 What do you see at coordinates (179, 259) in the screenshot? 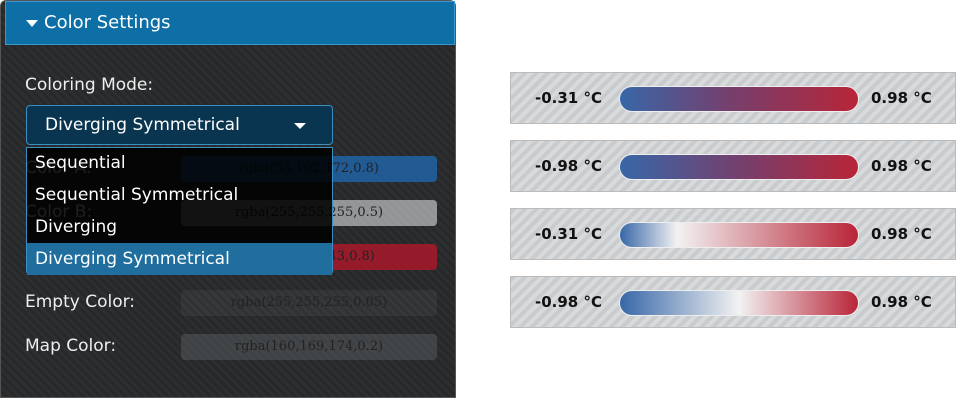
I see `mode-option: Diverging Symmetrical` at bounding box center [179, 259].